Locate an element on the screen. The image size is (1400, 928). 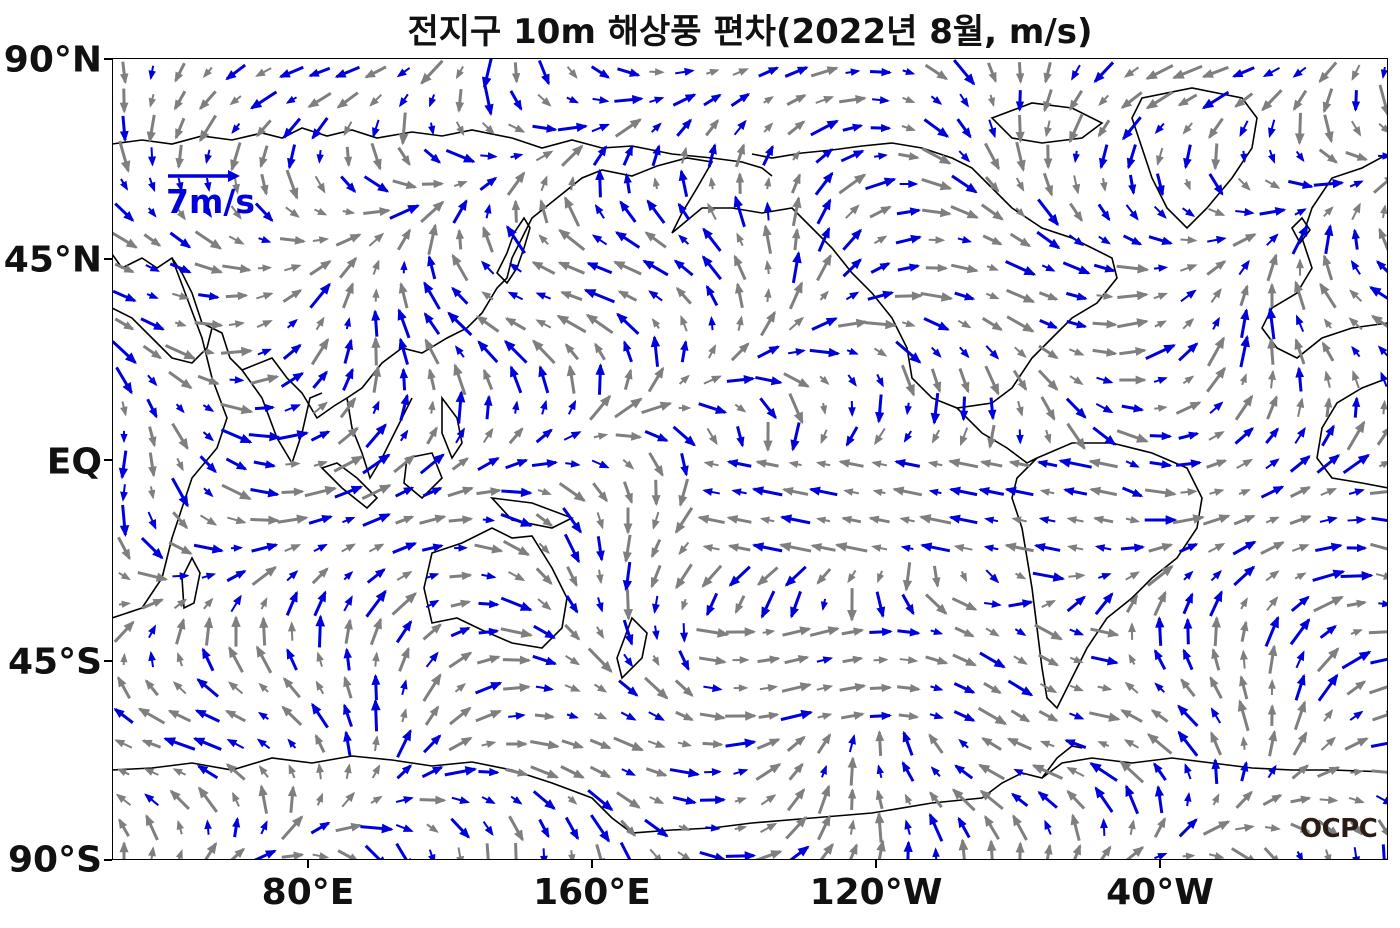
reference-arrow is located at coordinates (204, 176).